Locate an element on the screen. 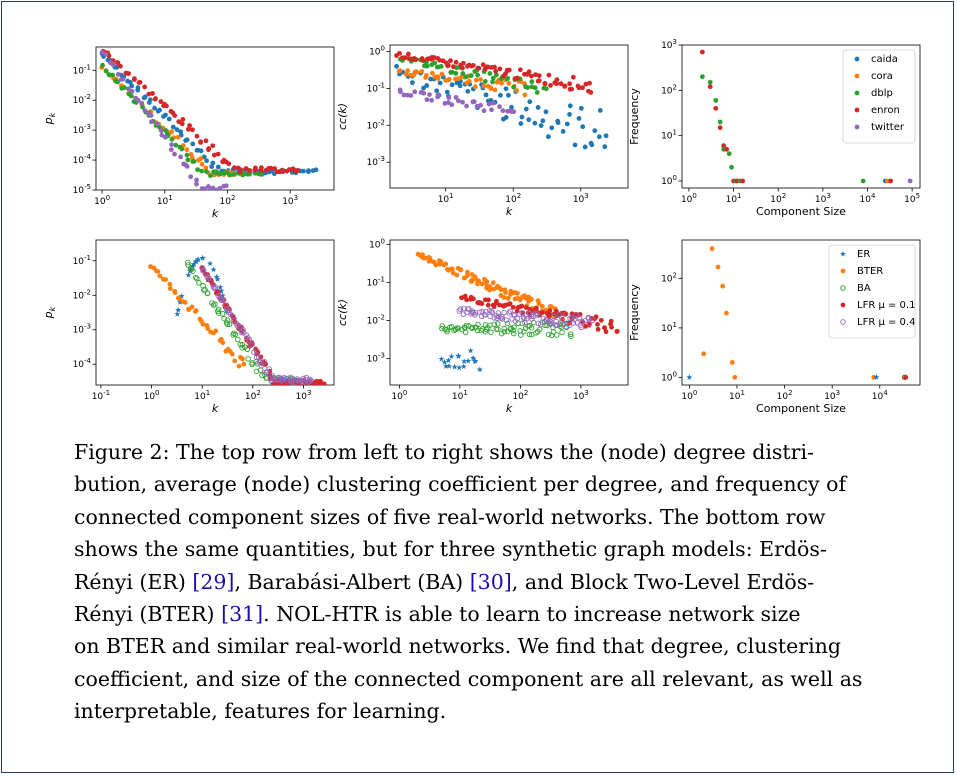 The height and width of the screenshot is (776, 957). chart-top-clustering: k cc(k) is located at coordinates (482, 131).